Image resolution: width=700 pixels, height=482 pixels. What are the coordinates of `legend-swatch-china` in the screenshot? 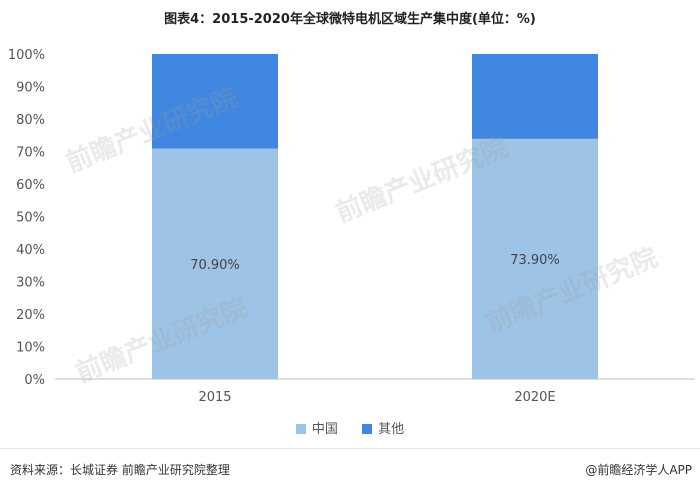 It's located at (300, 429).